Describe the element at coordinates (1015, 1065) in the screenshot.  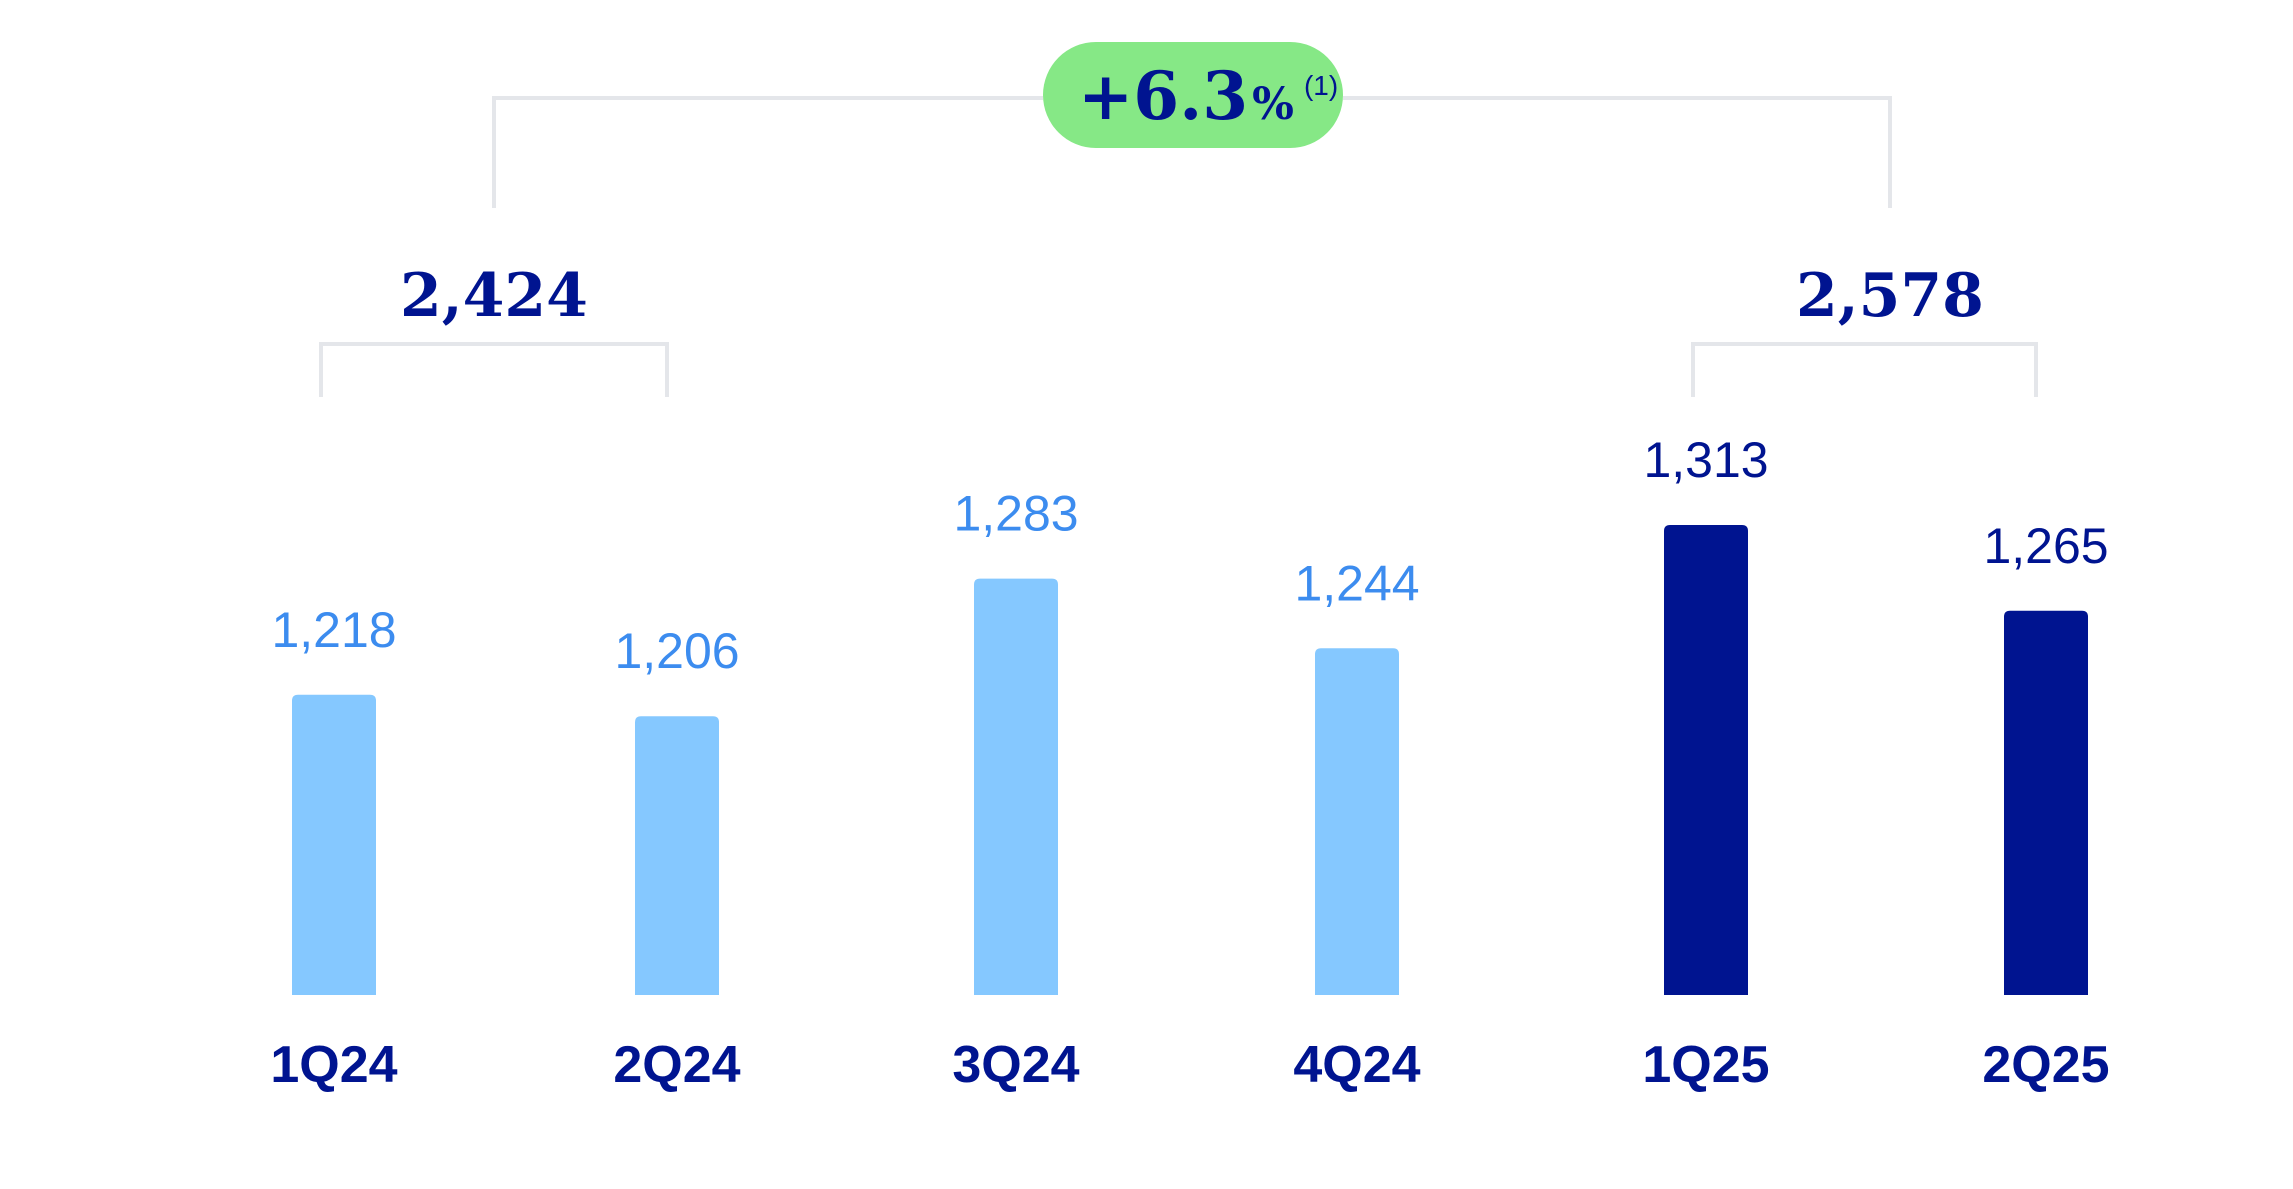
I see `category-label-3Q24: 3Q24` at that location.